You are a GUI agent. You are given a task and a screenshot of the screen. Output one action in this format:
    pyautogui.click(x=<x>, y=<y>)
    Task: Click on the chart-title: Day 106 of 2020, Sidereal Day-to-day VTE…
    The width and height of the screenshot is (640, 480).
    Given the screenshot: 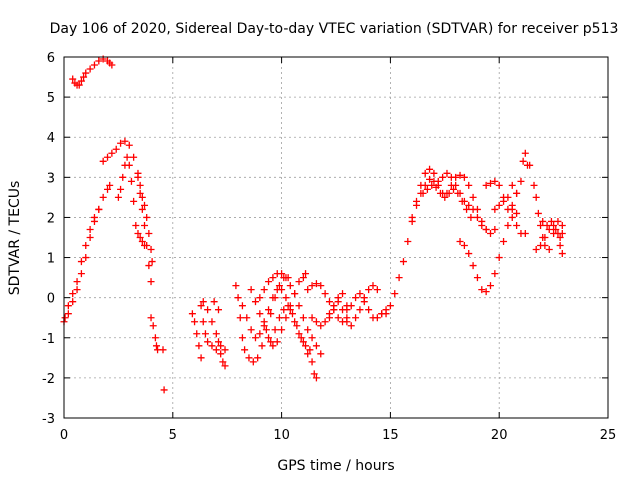 What is the action you would take?
    pyautogui.click(x=334, y=29)
    